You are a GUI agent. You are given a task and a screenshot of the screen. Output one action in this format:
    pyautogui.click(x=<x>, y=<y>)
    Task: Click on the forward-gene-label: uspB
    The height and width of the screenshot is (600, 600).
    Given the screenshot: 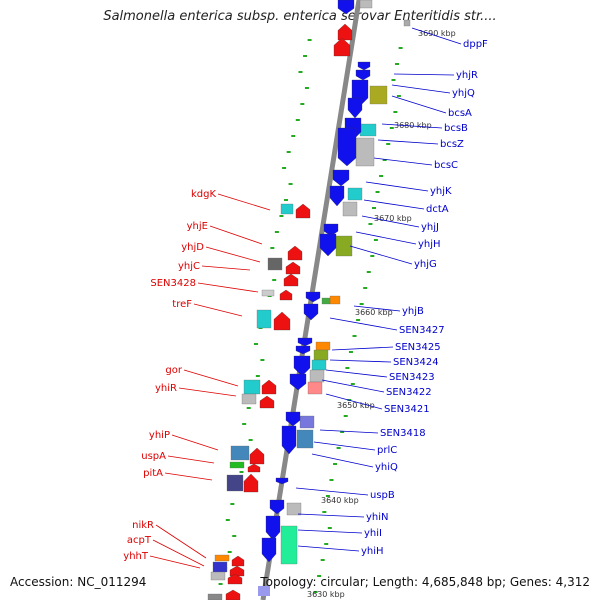 What is the action you would take?
    pyautogui.click(x=382, y=495)
    